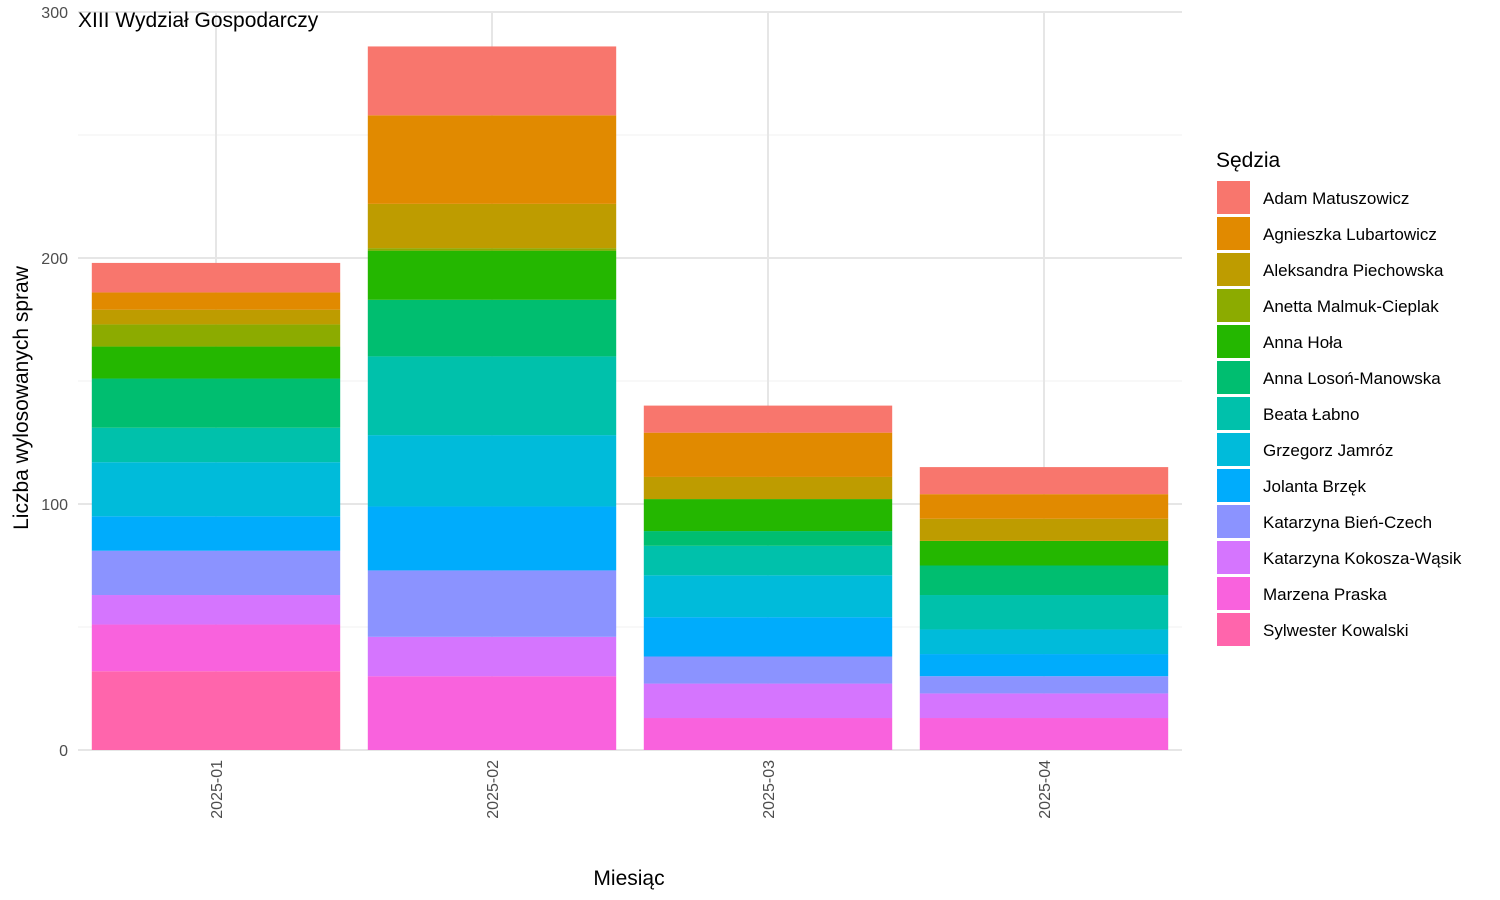 The image size is (1500, 900). What do you see at coordinates (1350, 234) in the screenshot?
I see `legend-label: Agnieszka Lubartowicz` at bounding box center [1350, 234].